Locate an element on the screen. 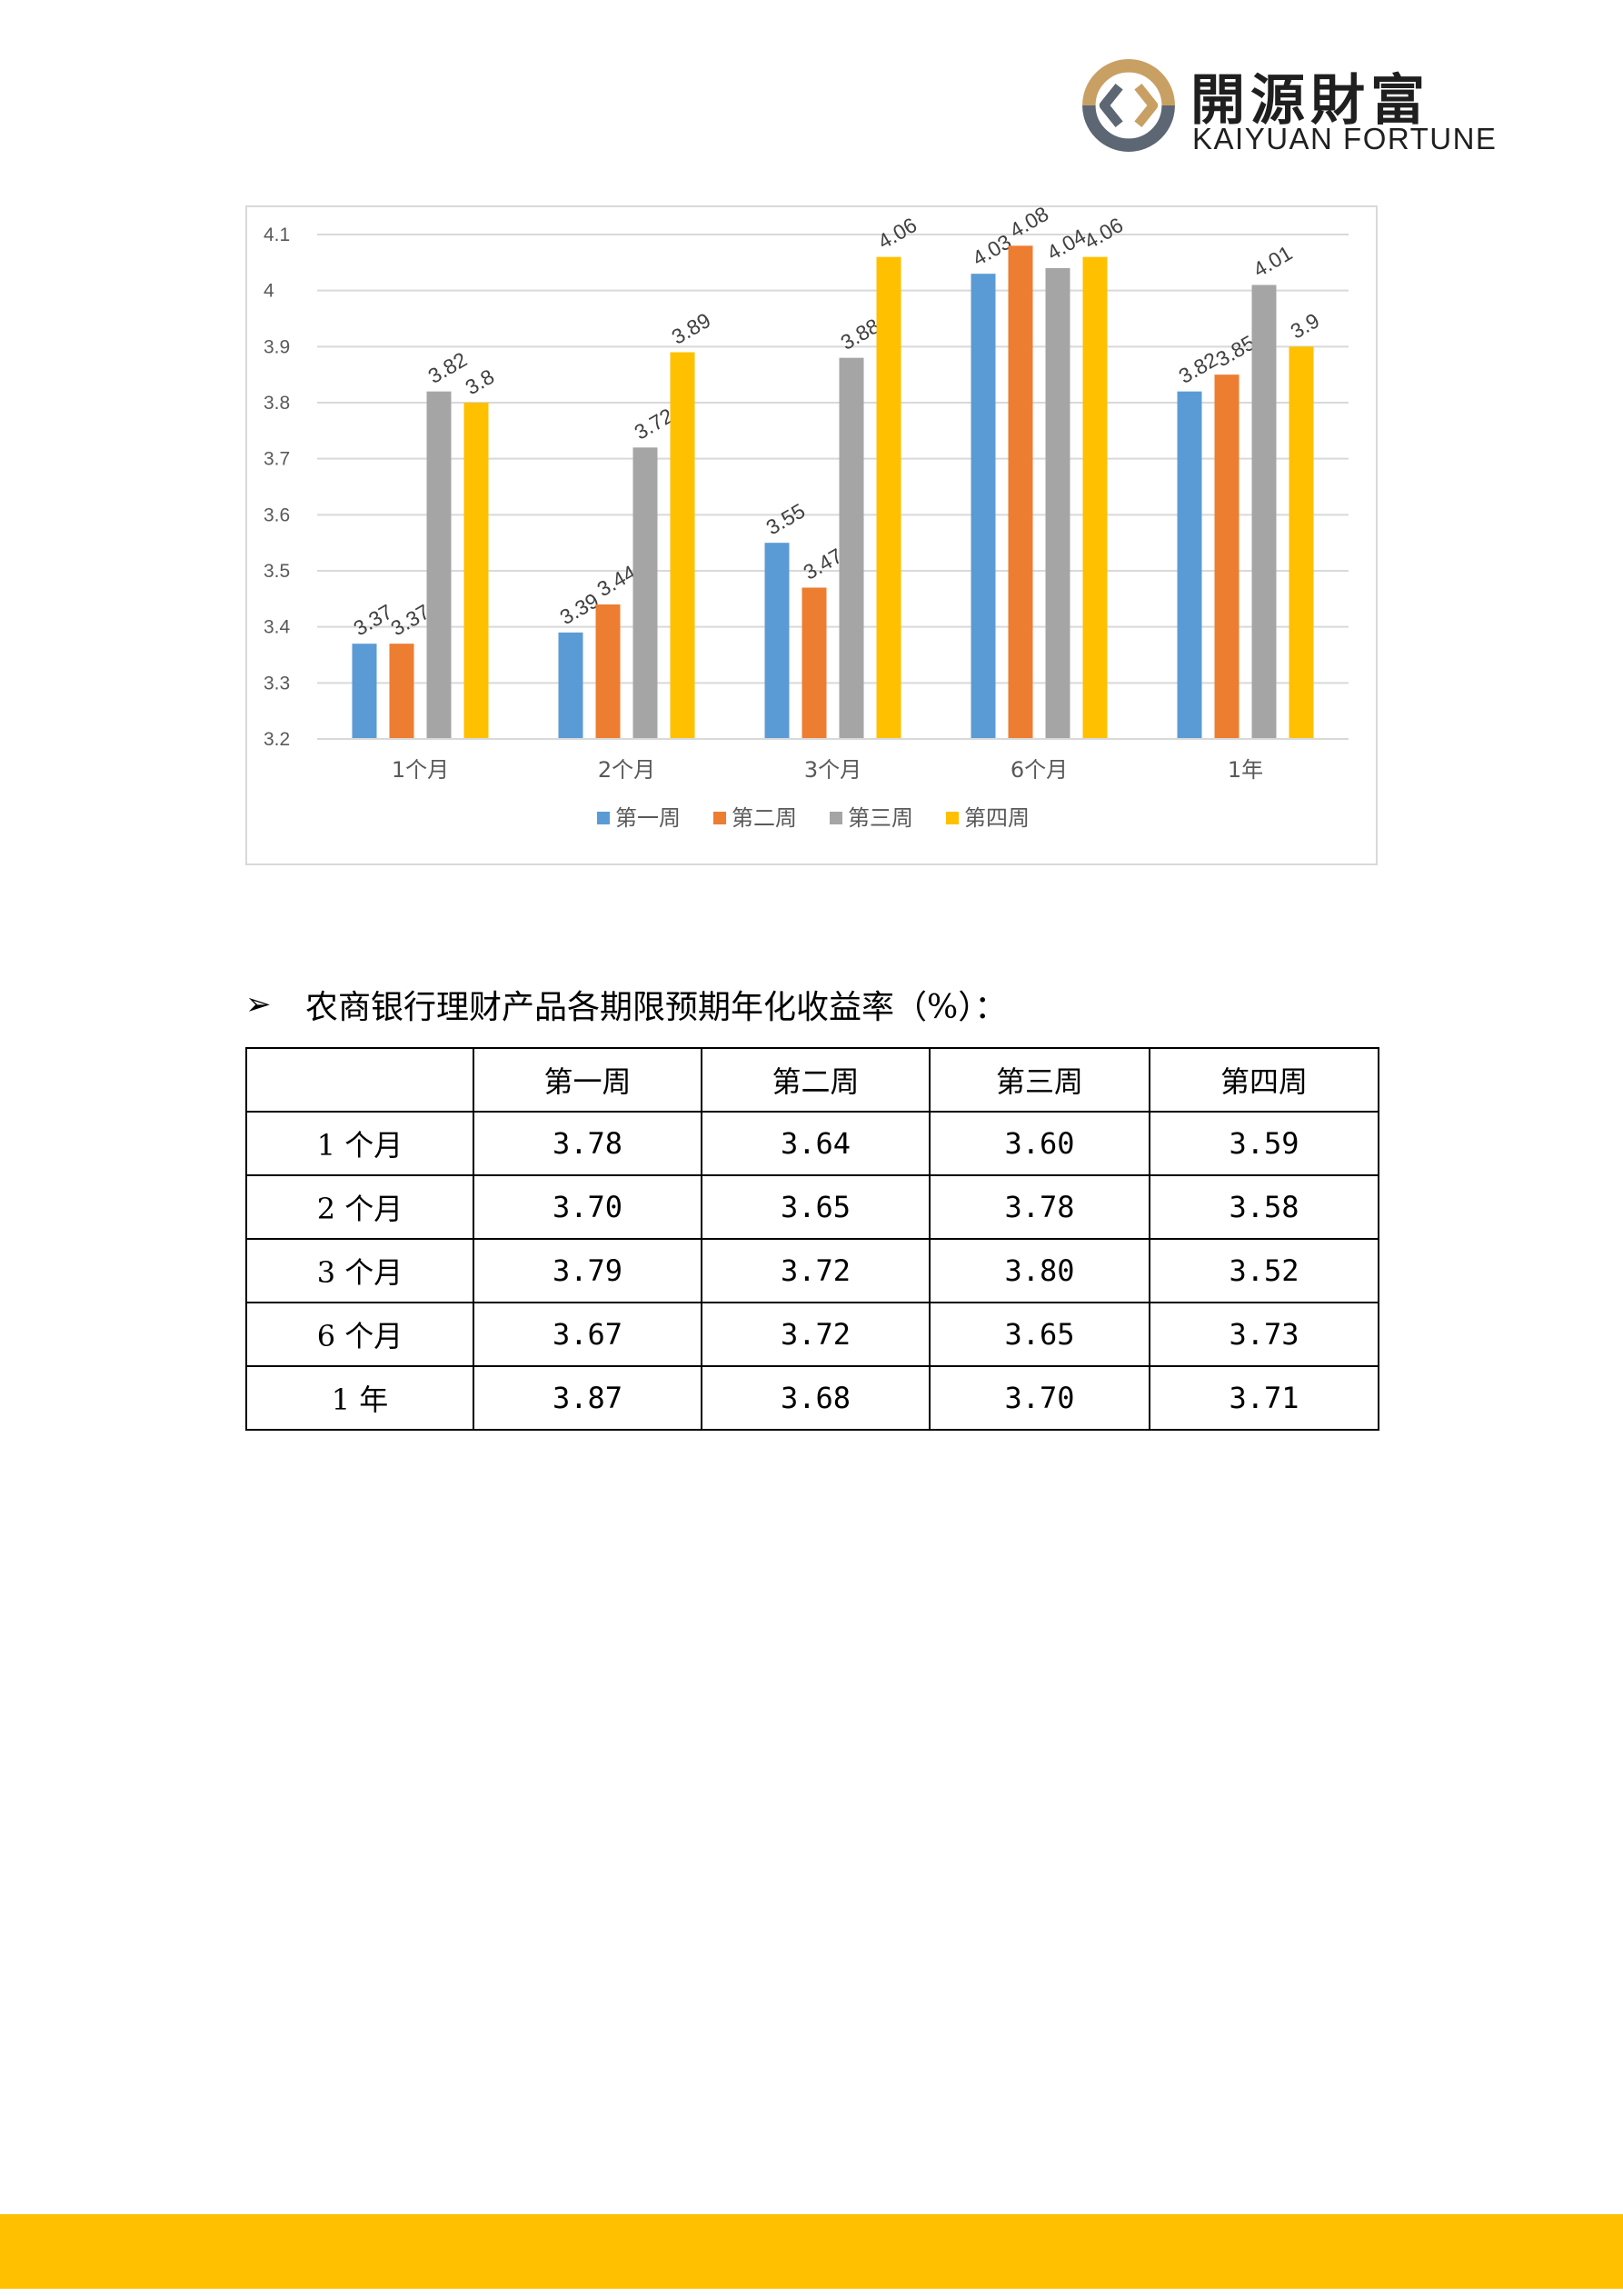 The height and width of the screenshot is (2296, 1623). y-tick-label: 3.7 is located at coordinates (277, 459).